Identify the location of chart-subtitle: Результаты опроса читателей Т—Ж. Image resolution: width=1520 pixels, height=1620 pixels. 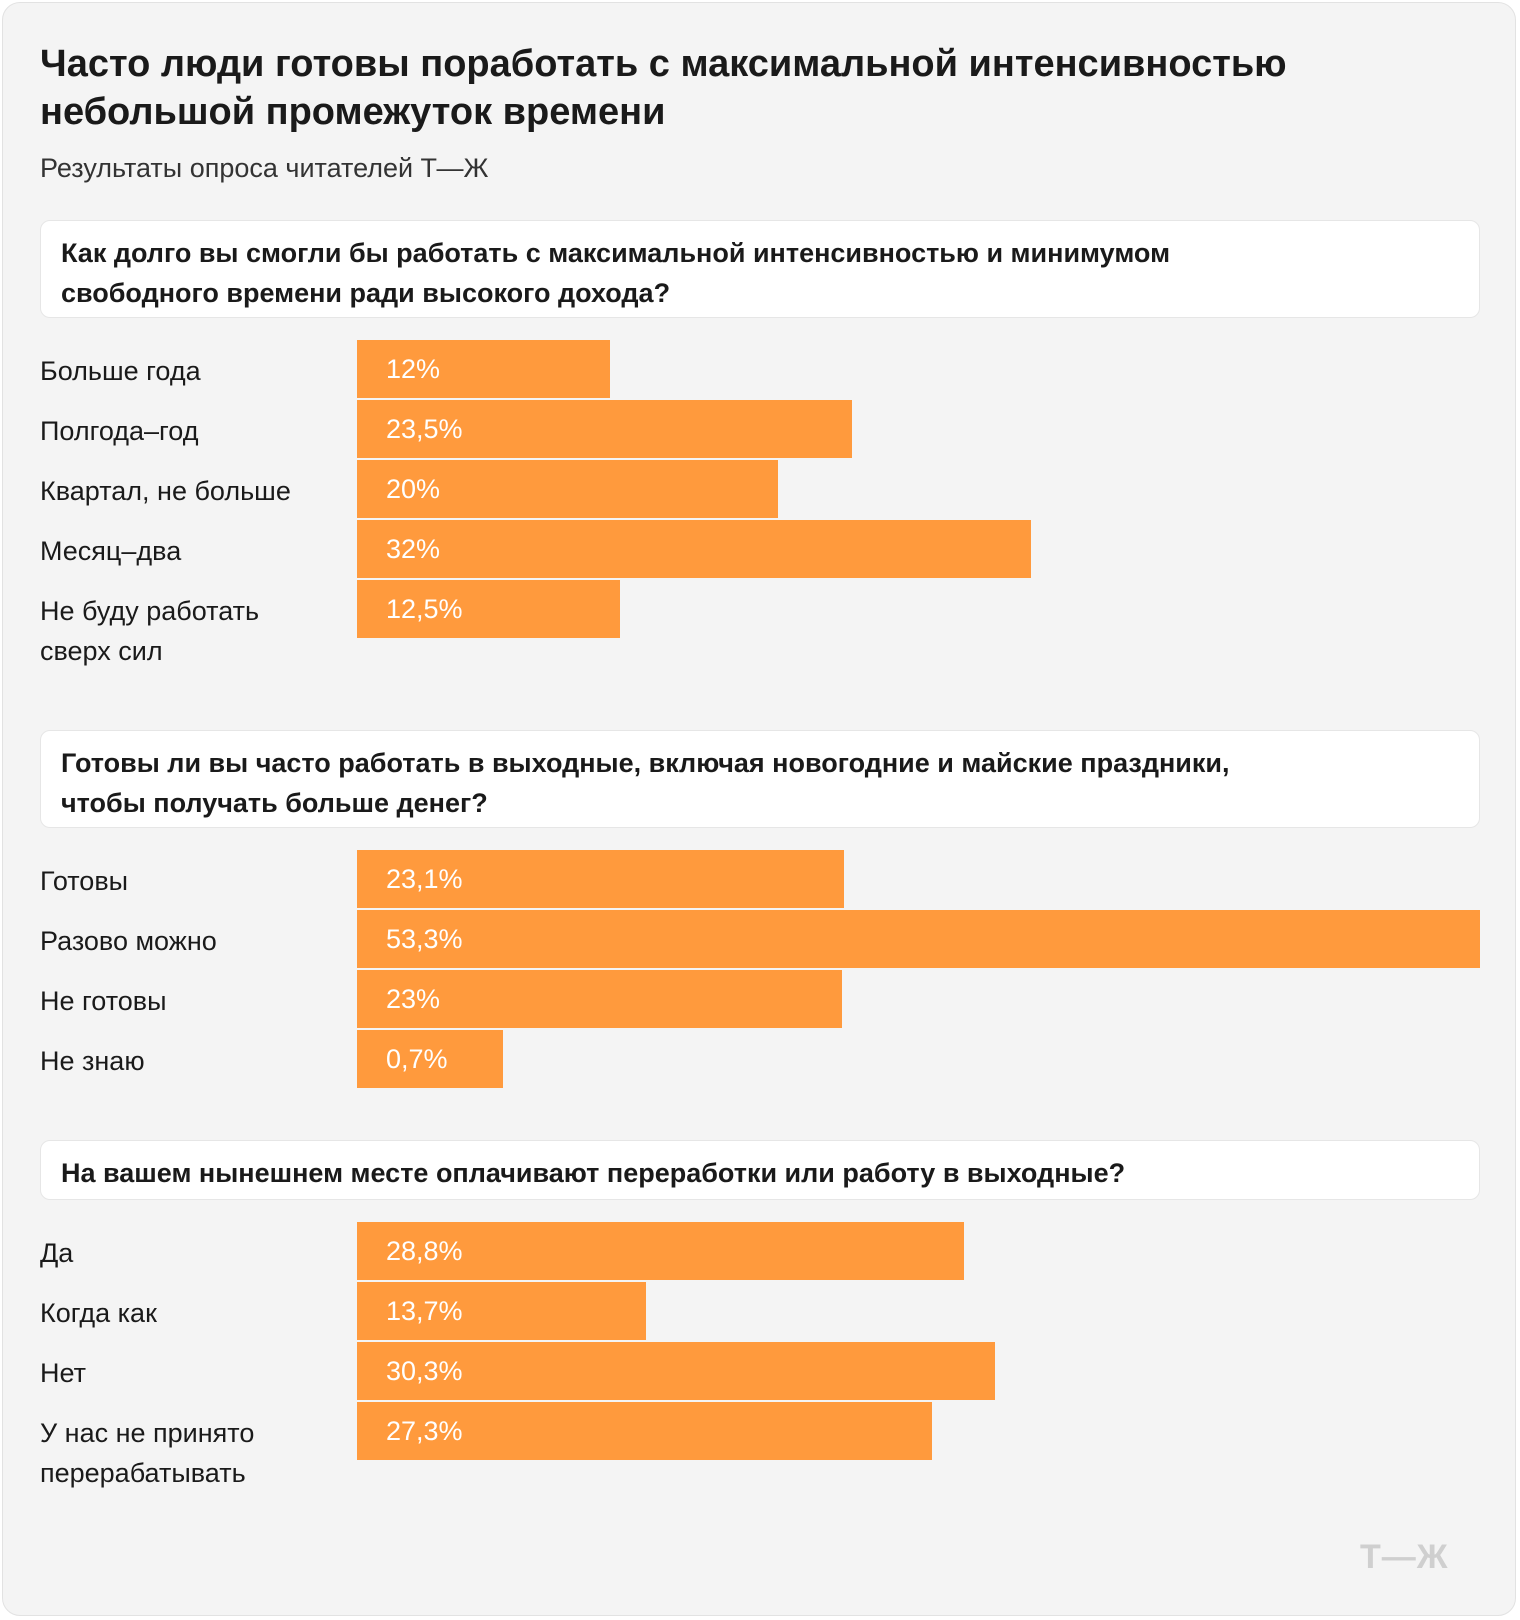
(264, 168).